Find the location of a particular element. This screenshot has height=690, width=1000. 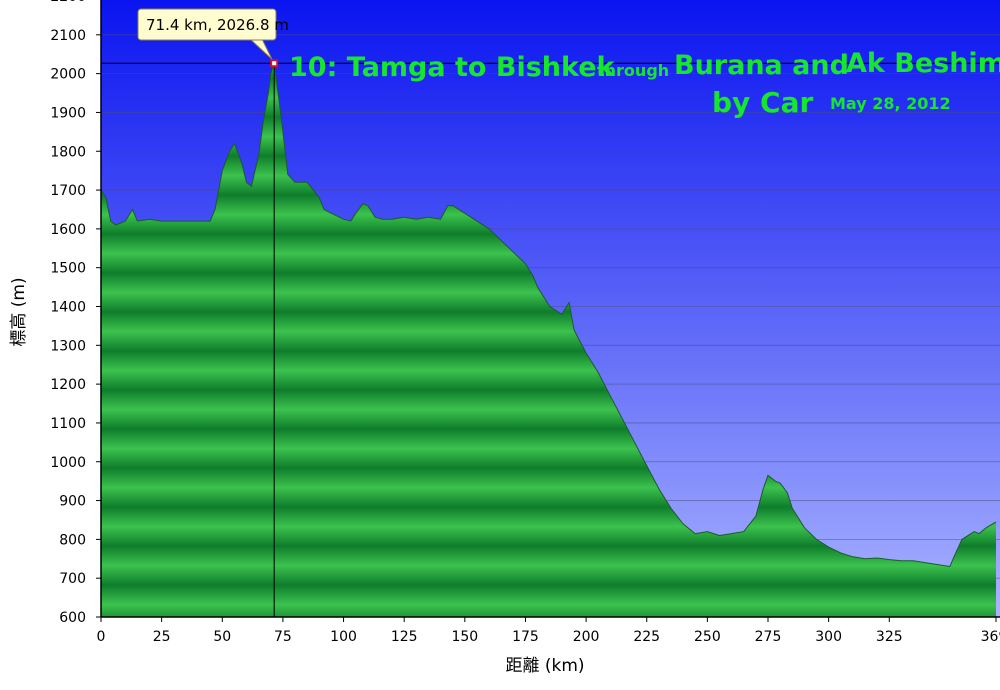

x-tick-369: 369 is located at coordinates (990, 637).